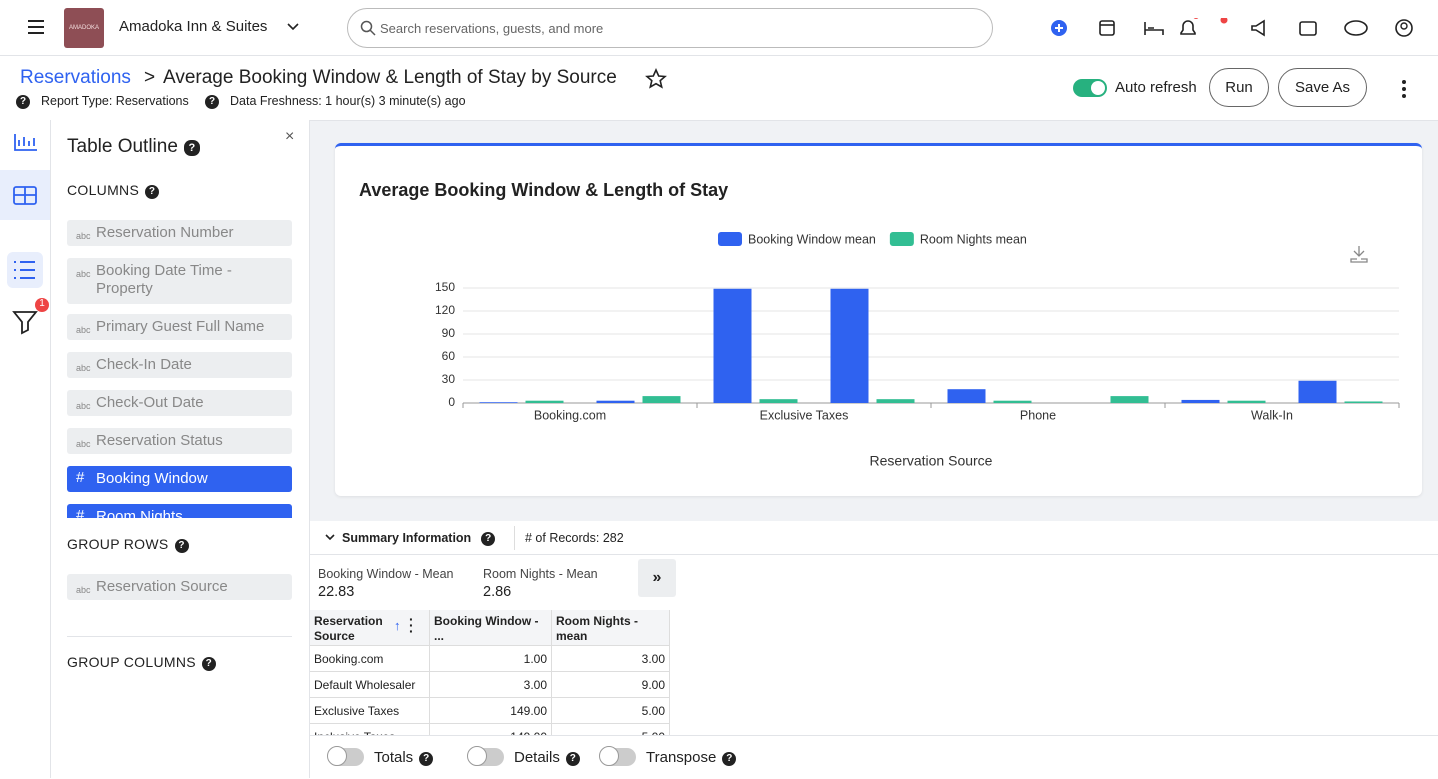 This screenshot has width=1438, height=779. What do you see at coordinates (370, 711) in the screenshot?
I see `table-cell: Exclusive Taxes` at bounding box center [370, 711].